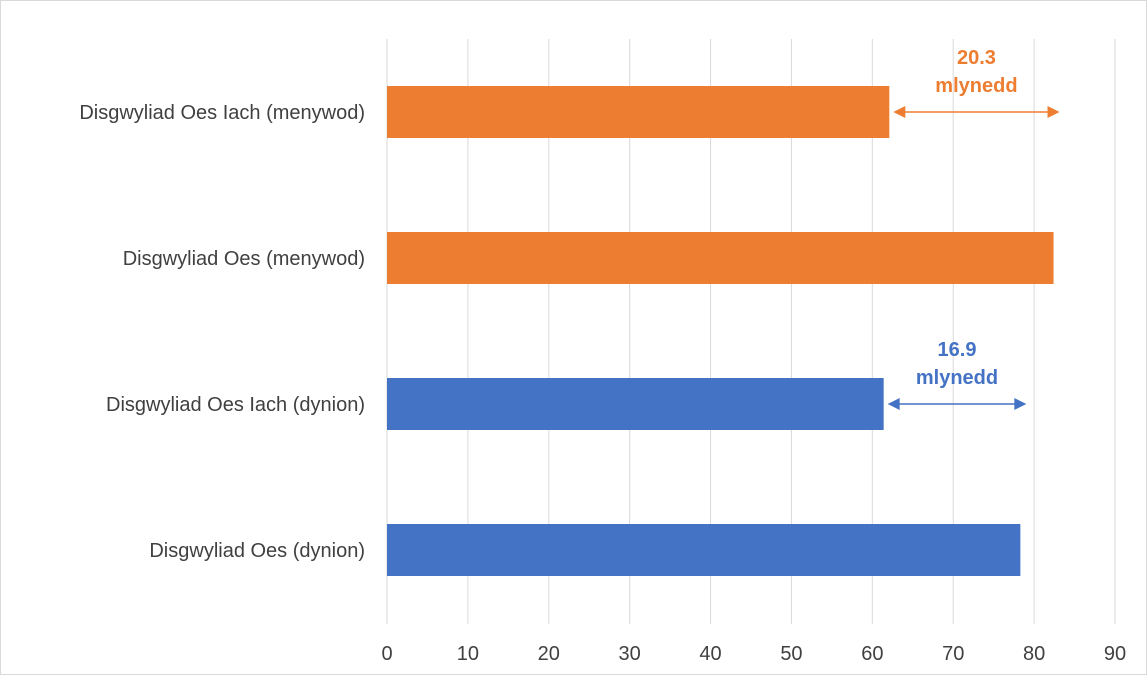  I want to click on annotations: 20.3 mlynedd 16.9 mlynedd, so click(973, 228).